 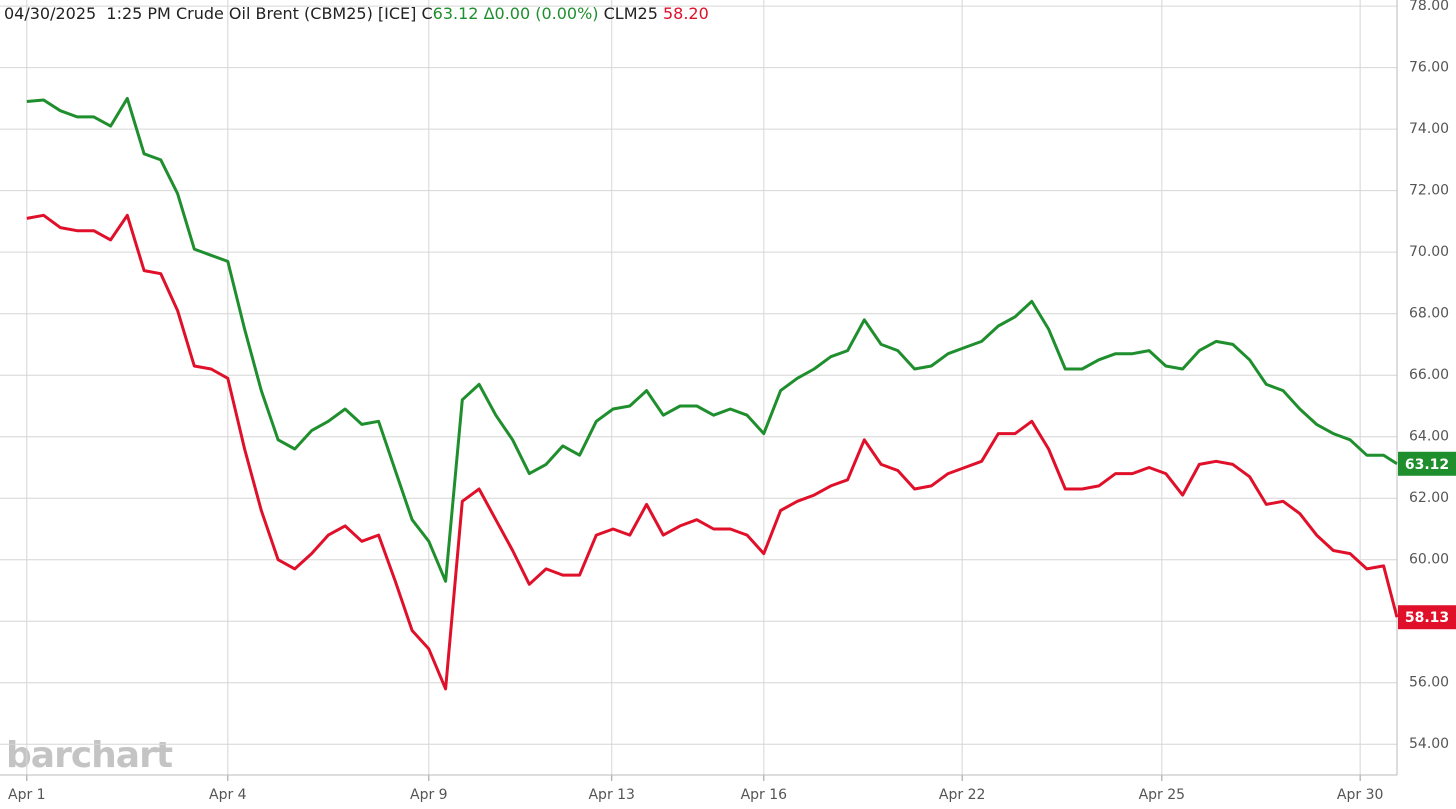 I want to click on y-tick-label: 70.00, so click(x=1429, y=252).